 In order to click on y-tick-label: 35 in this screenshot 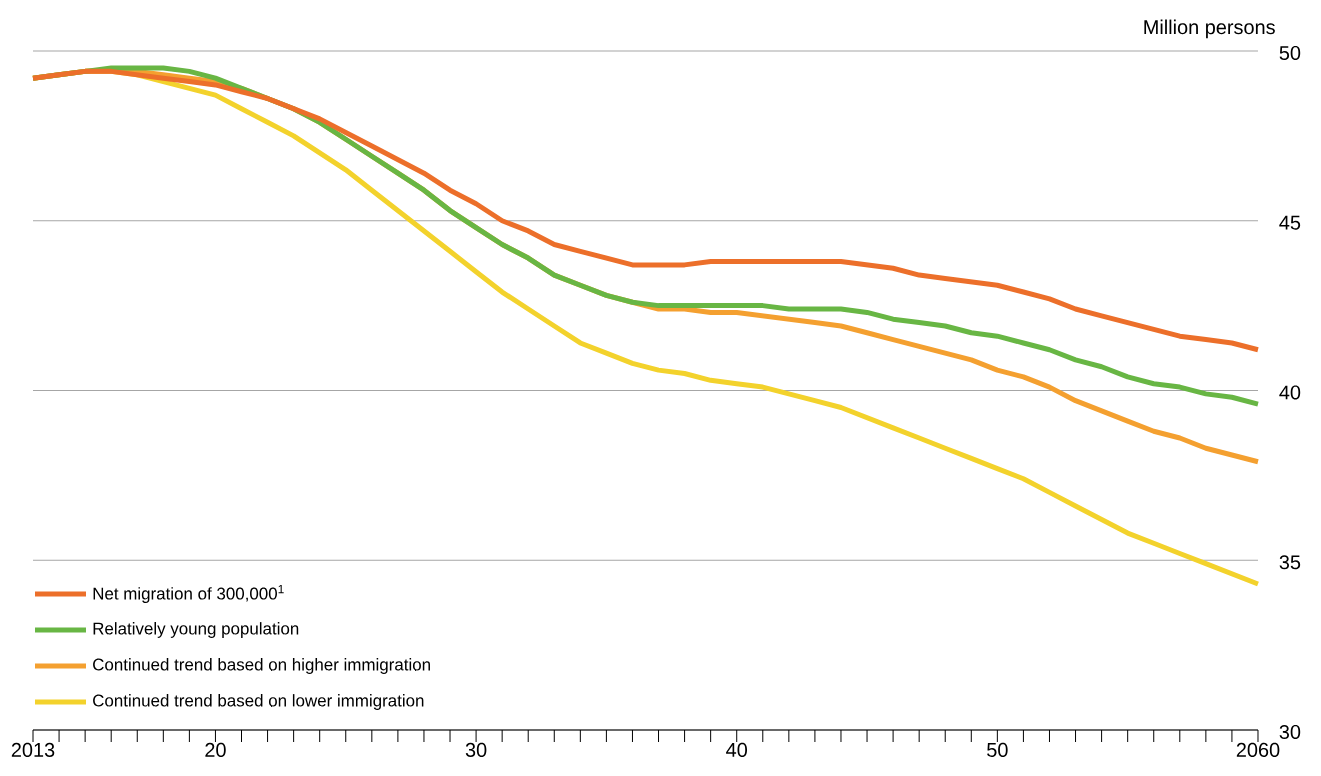, I will do `click(1290, 562)`.